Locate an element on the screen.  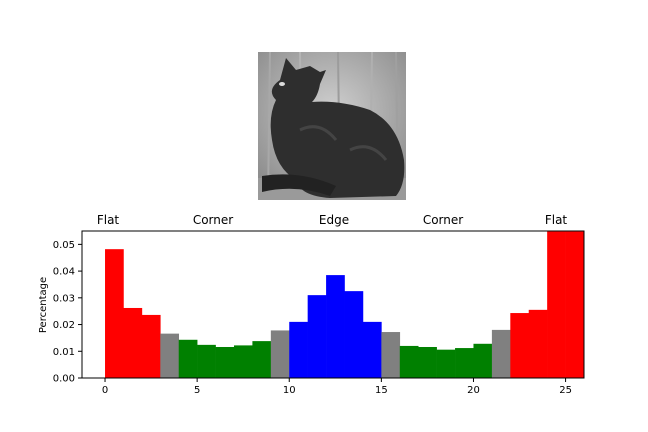
y-tick-label: 0.02 is located at coordinates (64, 325).